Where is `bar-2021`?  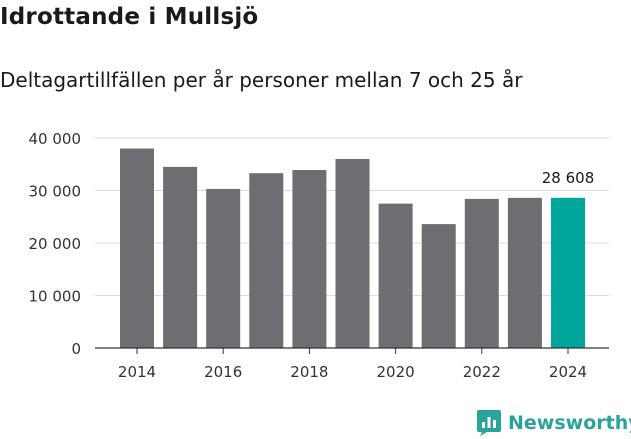
bar-2021 is located at coordinates (438, 286).